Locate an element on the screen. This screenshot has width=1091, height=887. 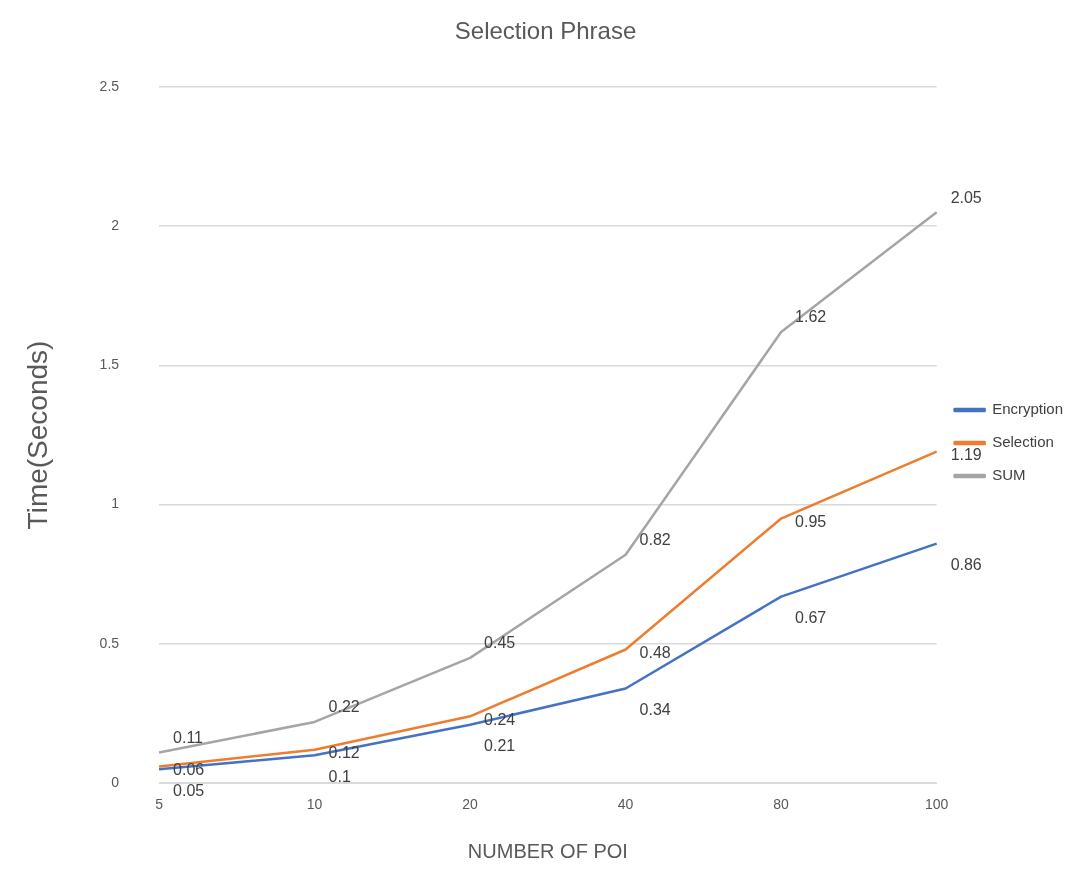
x-axis-title: NUMBER OF POI is located at coordinates (547, 850).